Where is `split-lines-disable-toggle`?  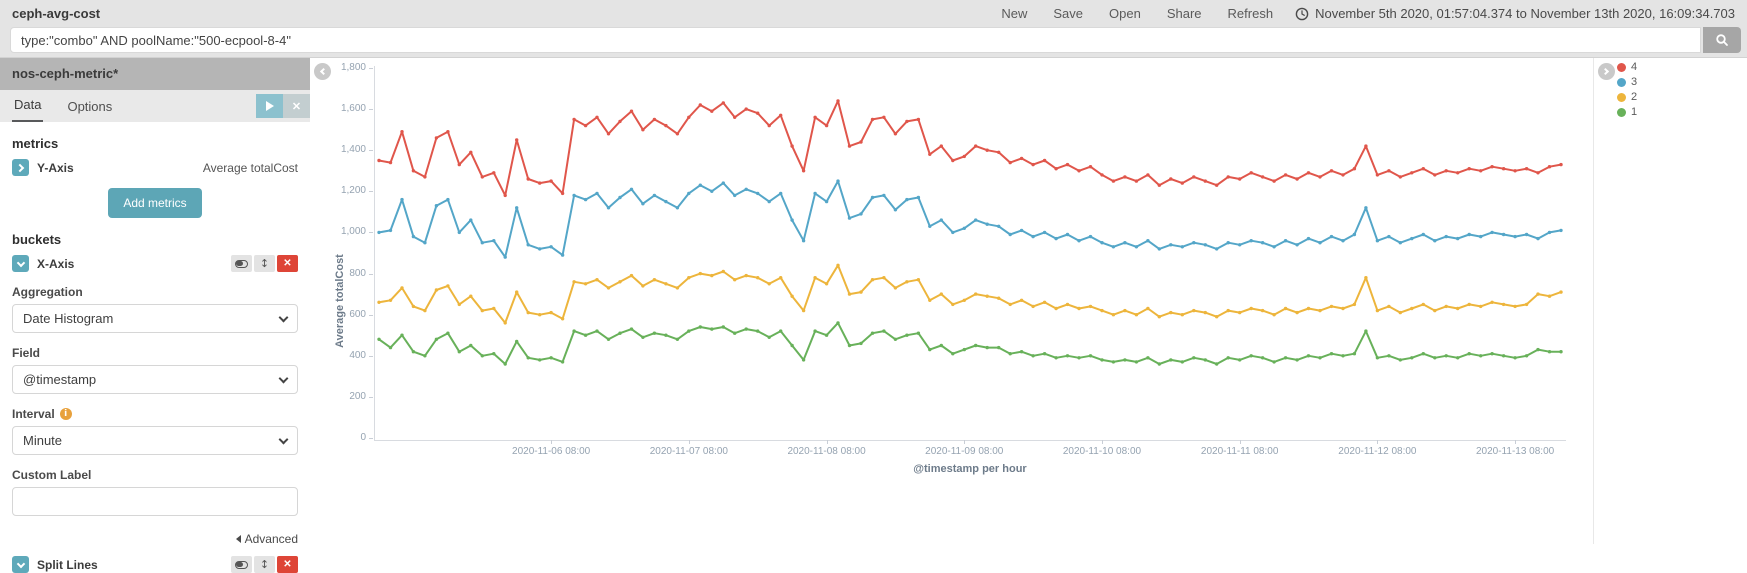 split-lines-disable-toggle is located at coordinates (241, 564).